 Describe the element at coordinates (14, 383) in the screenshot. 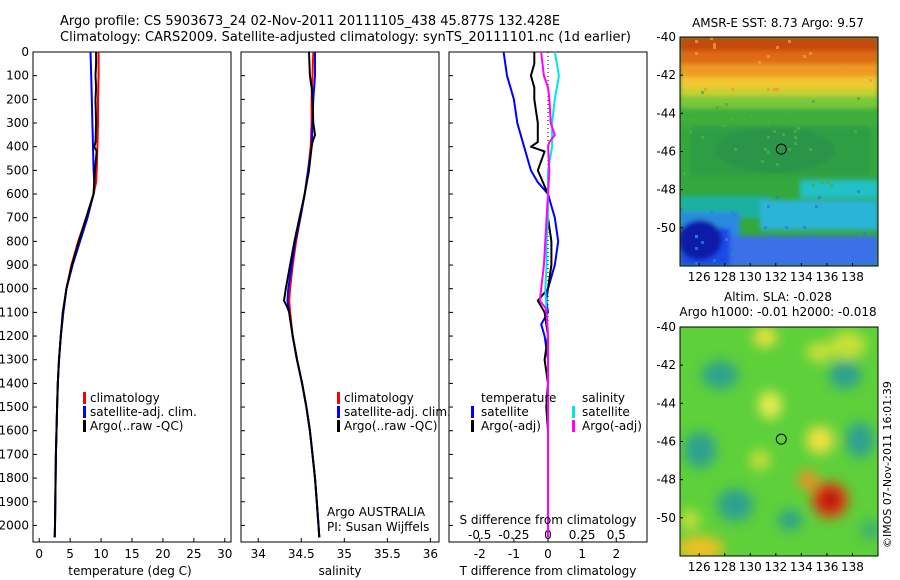

I see `depth-tick-label: 1400` at that location.